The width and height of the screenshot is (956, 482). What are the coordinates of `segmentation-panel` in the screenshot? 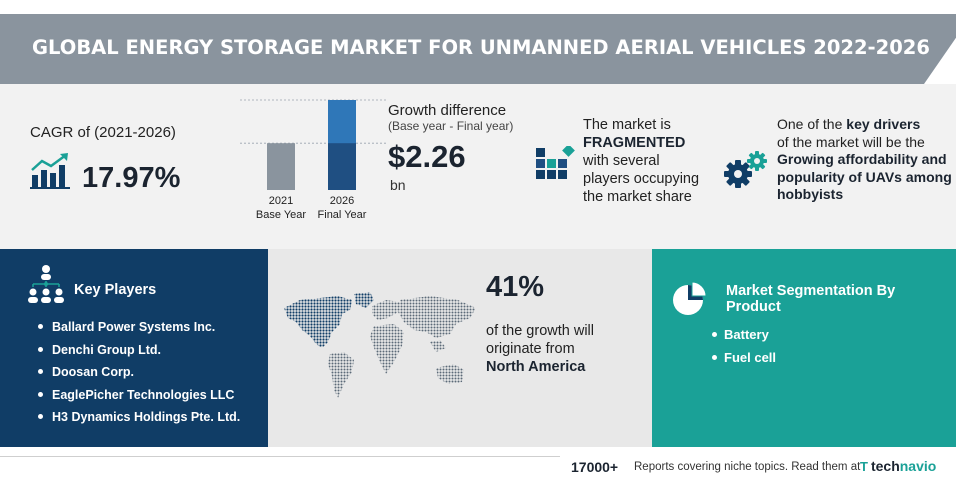 It's located at (804, 348).